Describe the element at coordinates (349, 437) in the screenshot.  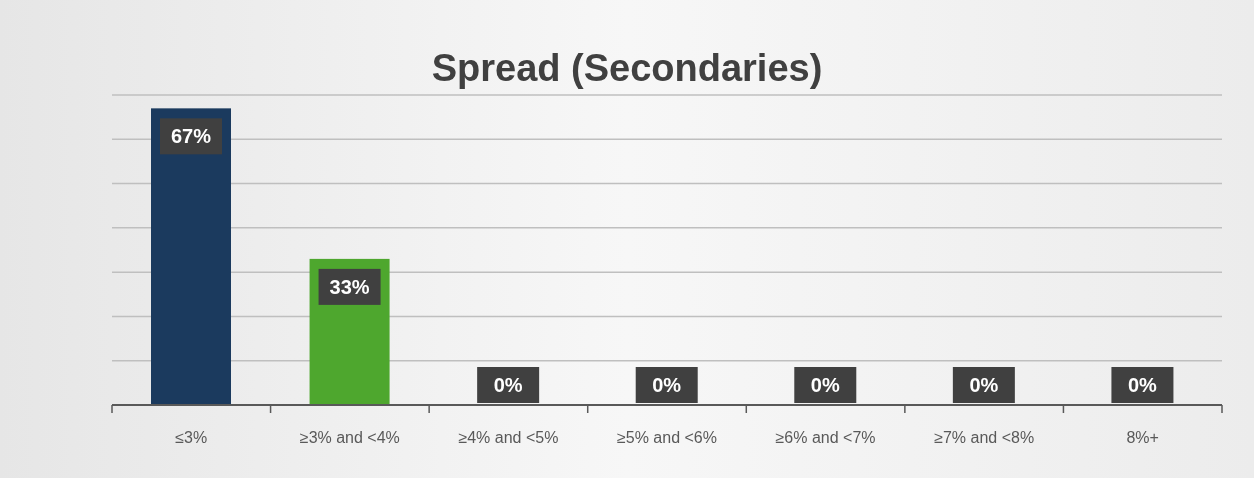
I see `x-tick-label: ≥3% and <4%` at that location.